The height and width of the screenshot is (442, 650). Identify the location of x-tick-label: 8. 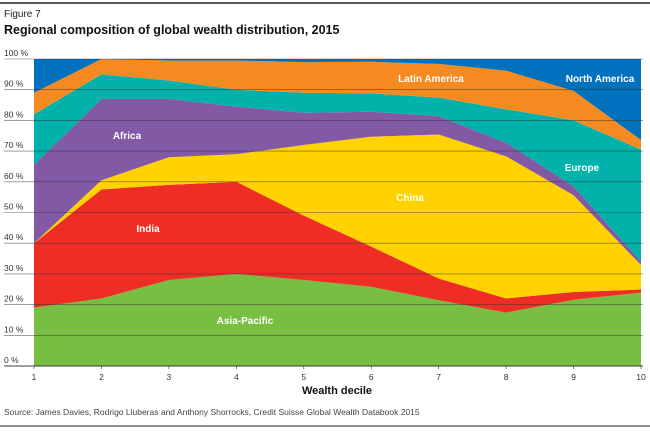
(506, 377).